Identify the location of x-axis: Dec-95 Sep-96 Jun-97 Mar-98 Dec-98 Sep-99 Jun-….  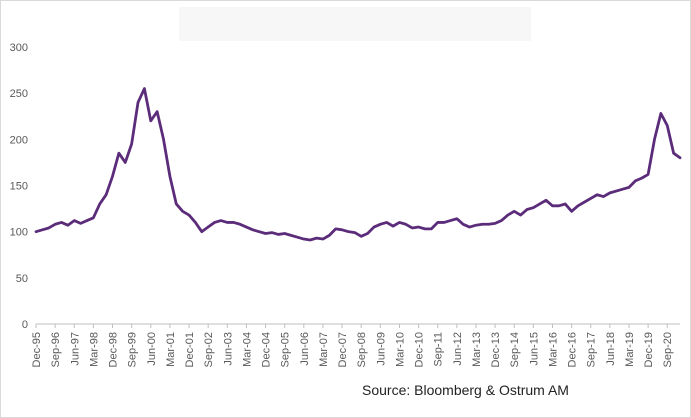
(352, 345).